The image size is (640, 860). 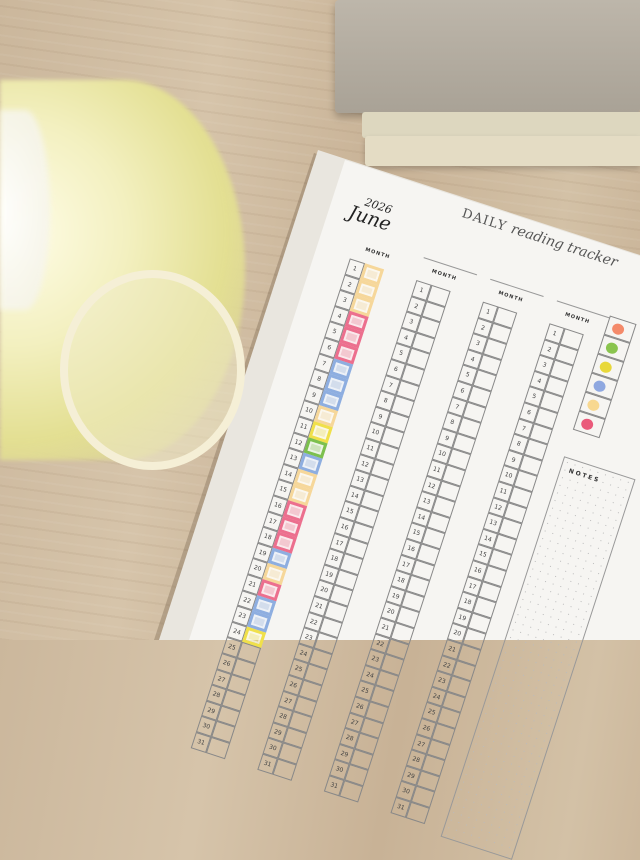 I want to click on bottle-highlight, so click(x=25, y=210).